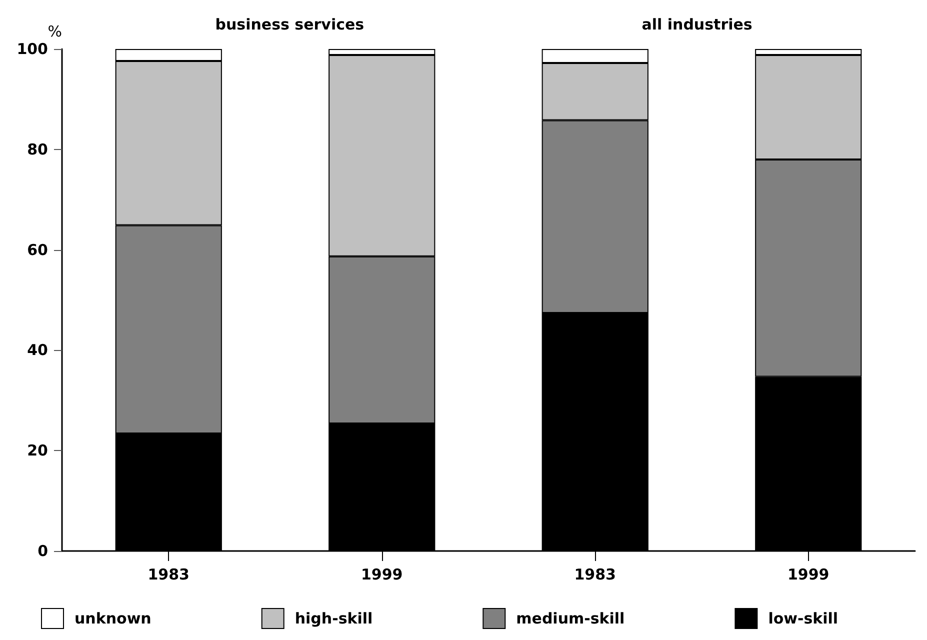 Image resolution: width=927 pixels, height=640 pixels. Describe the element at coordinates (37, 350) in the screenshot. I see `y-tick-label: 40` at that location.